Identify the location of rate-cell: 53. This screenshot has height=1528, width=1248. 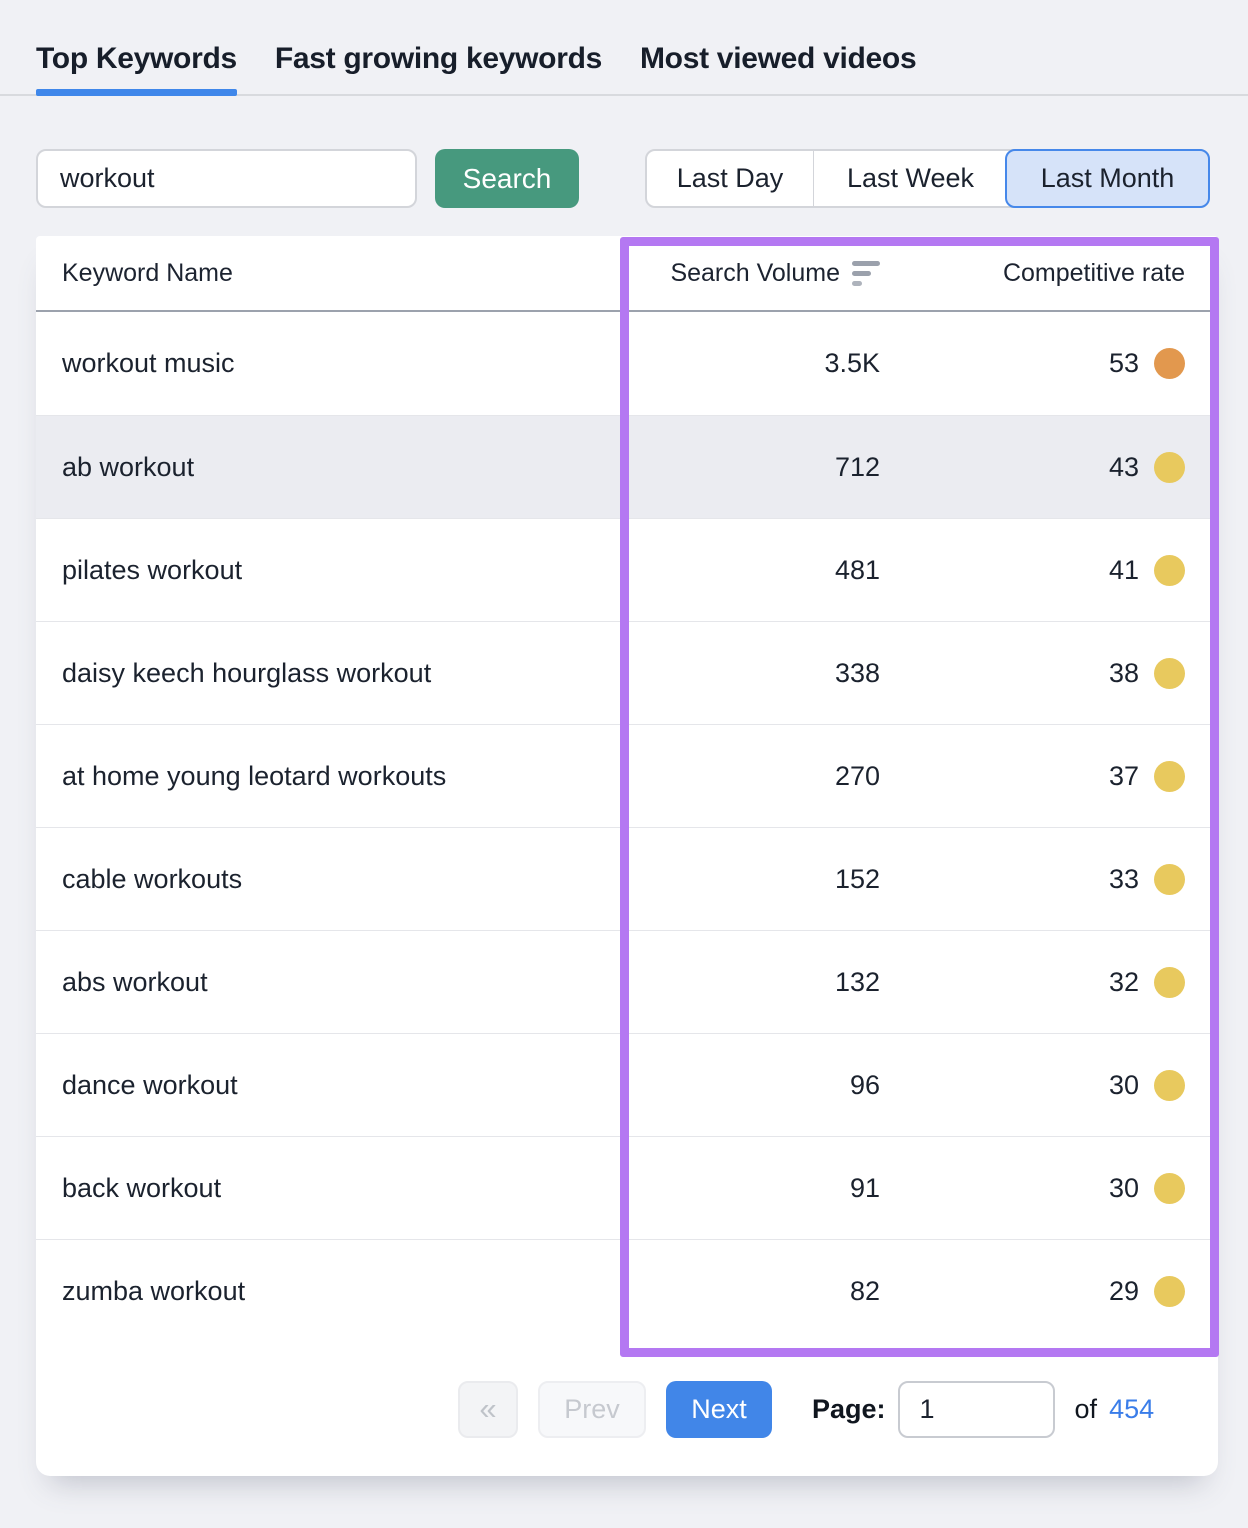
(1066, 363).